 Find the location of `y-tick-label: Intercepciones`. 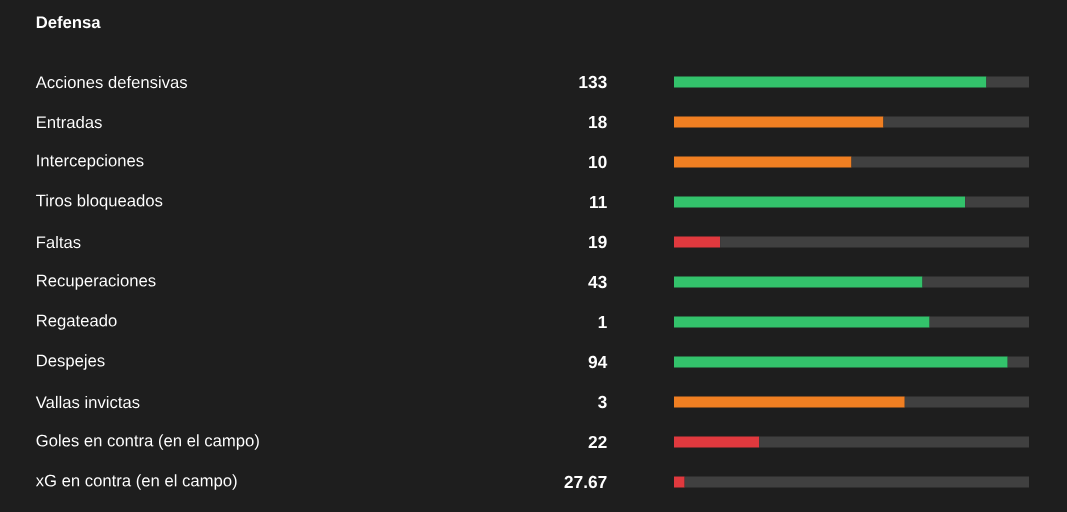

y-tick-label: Intercepciones is located at coordinates (90, 162).